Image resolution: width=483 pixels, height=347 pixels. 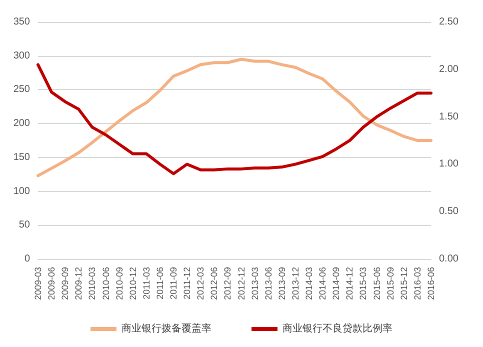 I want to click on x-tick-label: 2016-03, so click(x=417, y=283).